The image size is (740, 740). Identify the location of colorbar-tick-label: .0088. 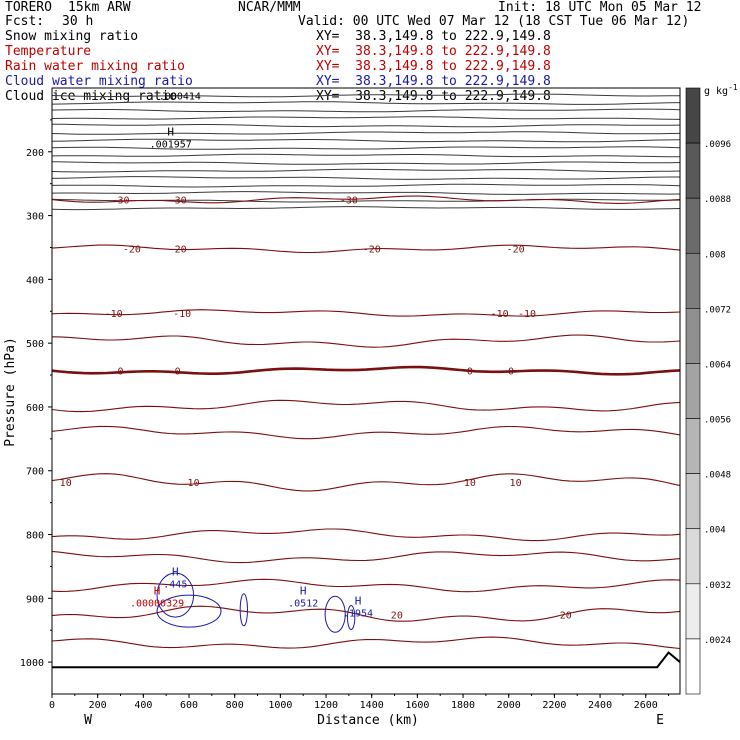
(717, 200).